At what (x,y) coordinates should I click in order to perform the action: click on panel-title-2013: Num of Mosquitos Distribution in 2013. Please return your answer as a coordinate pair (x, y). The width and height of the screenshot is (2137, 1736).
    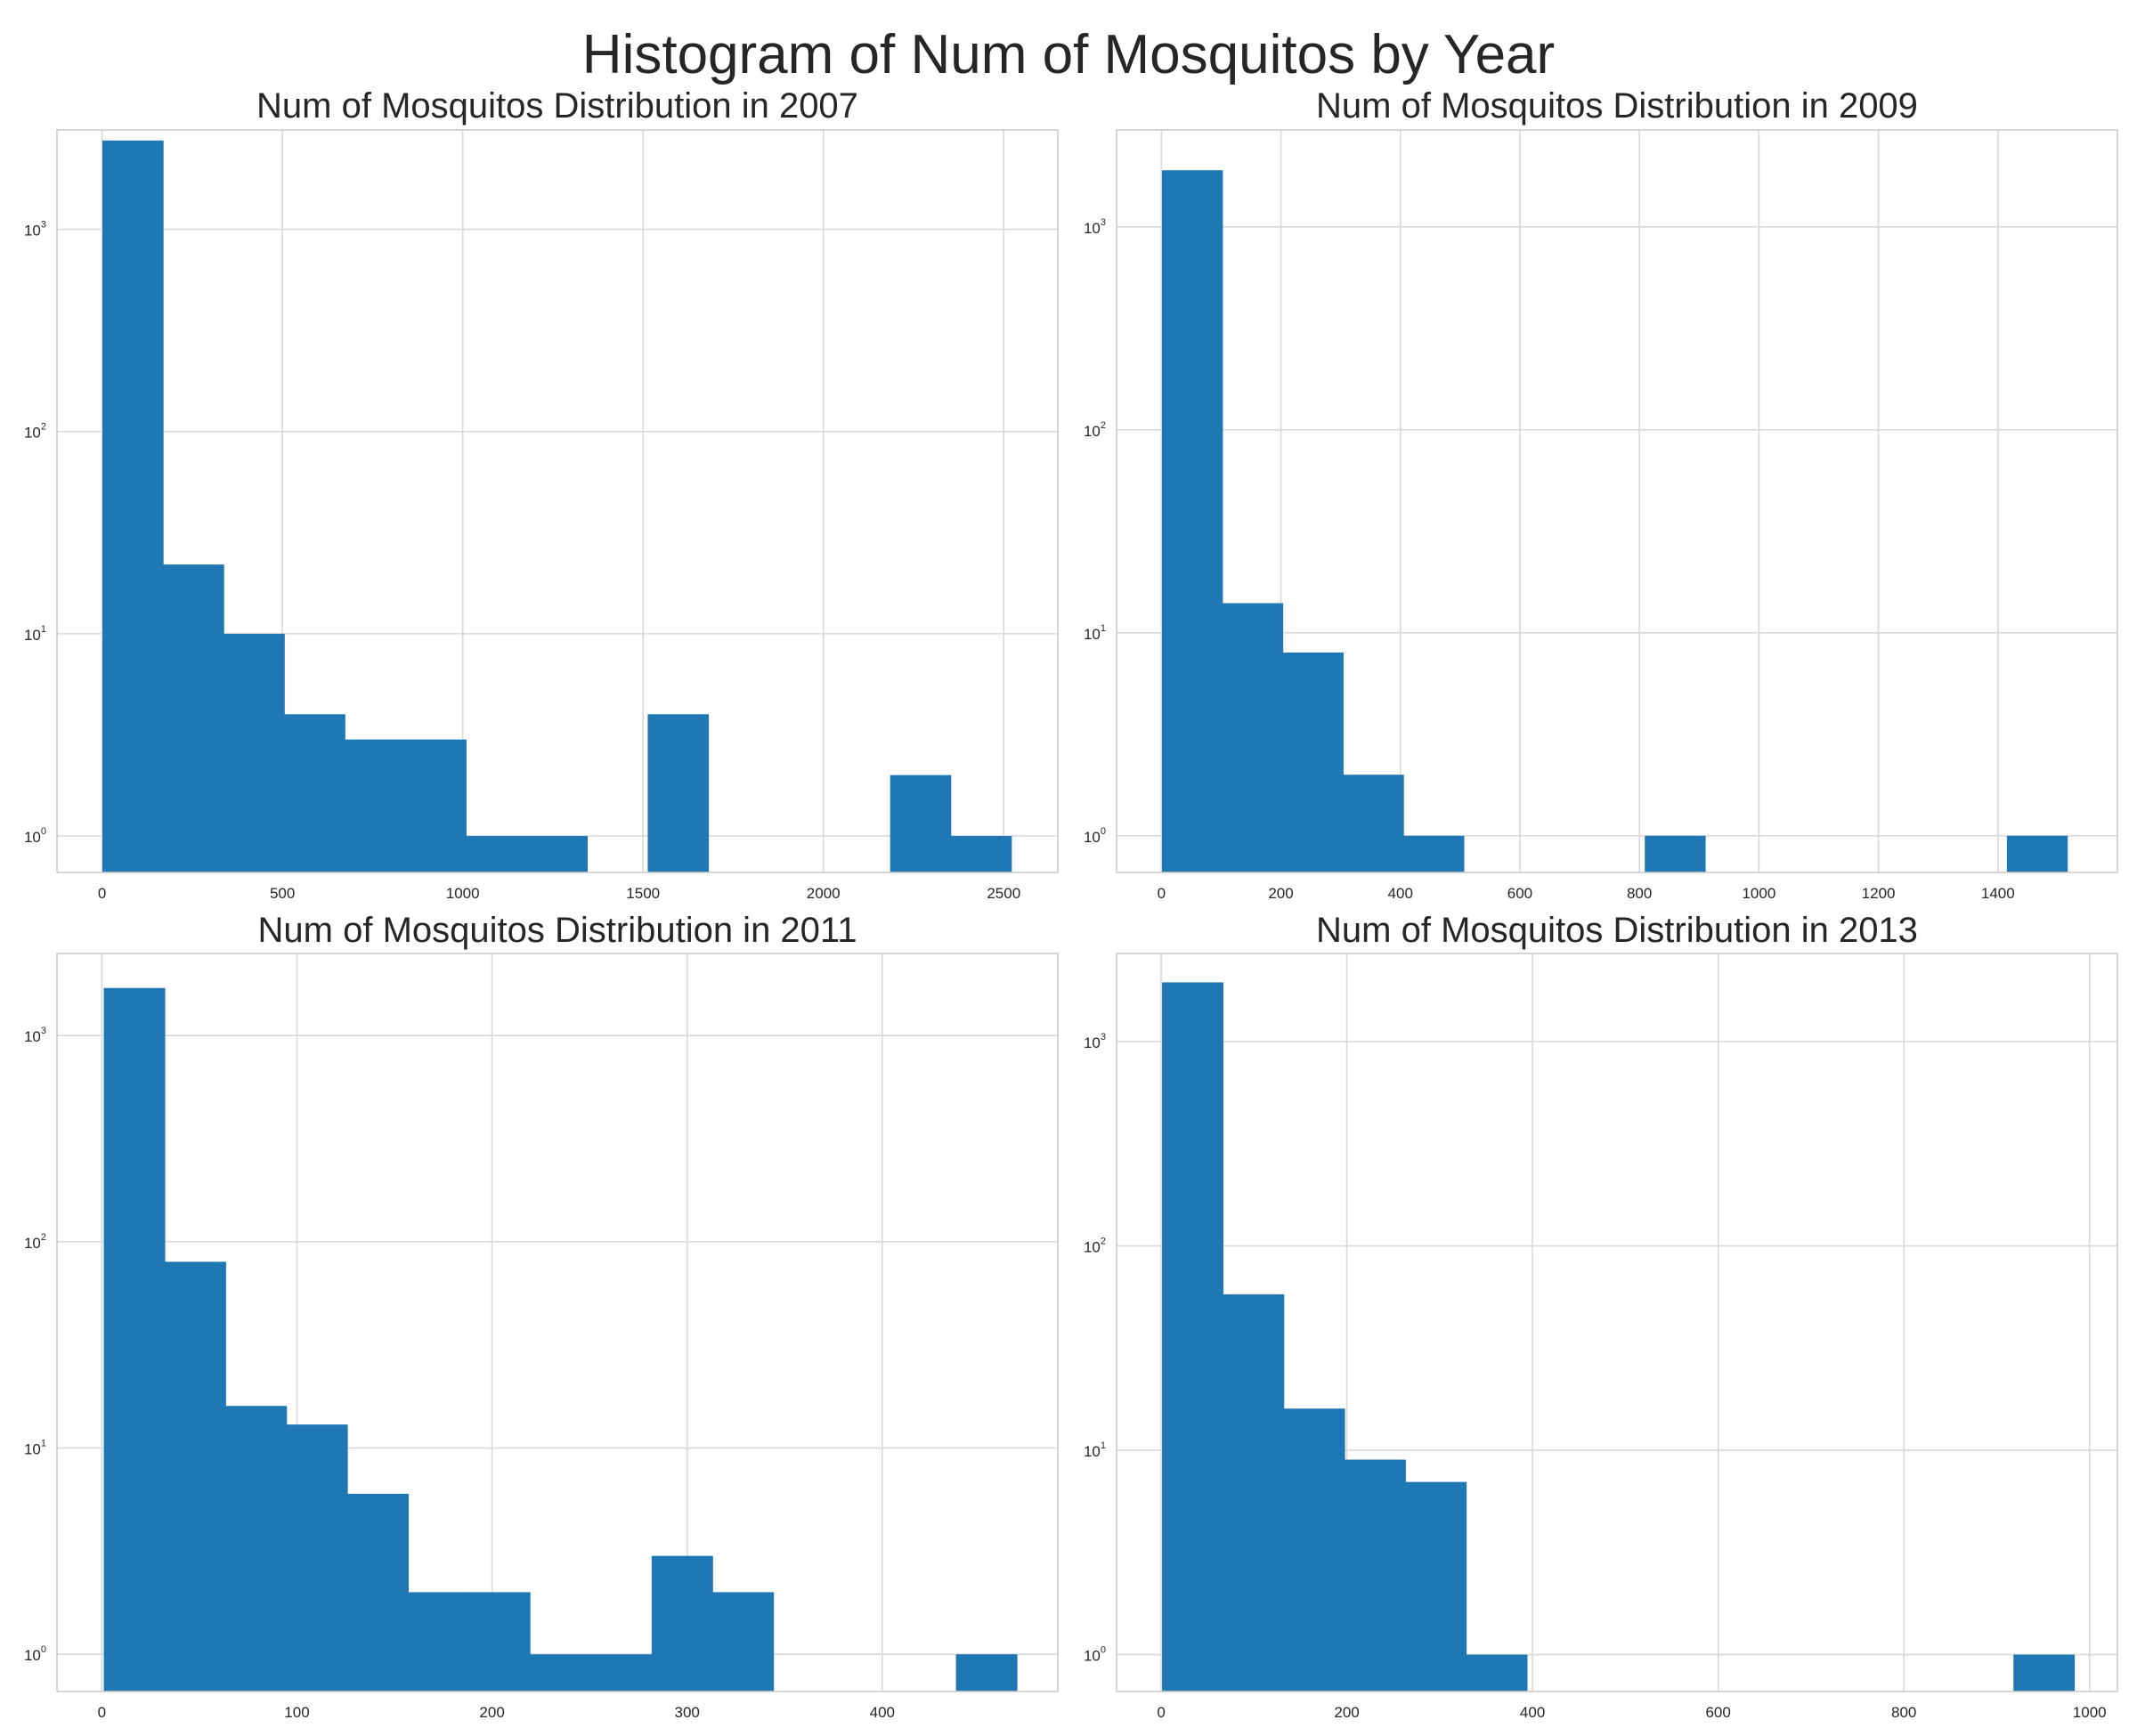
    Looking at the image, I should click on (1617, 930).